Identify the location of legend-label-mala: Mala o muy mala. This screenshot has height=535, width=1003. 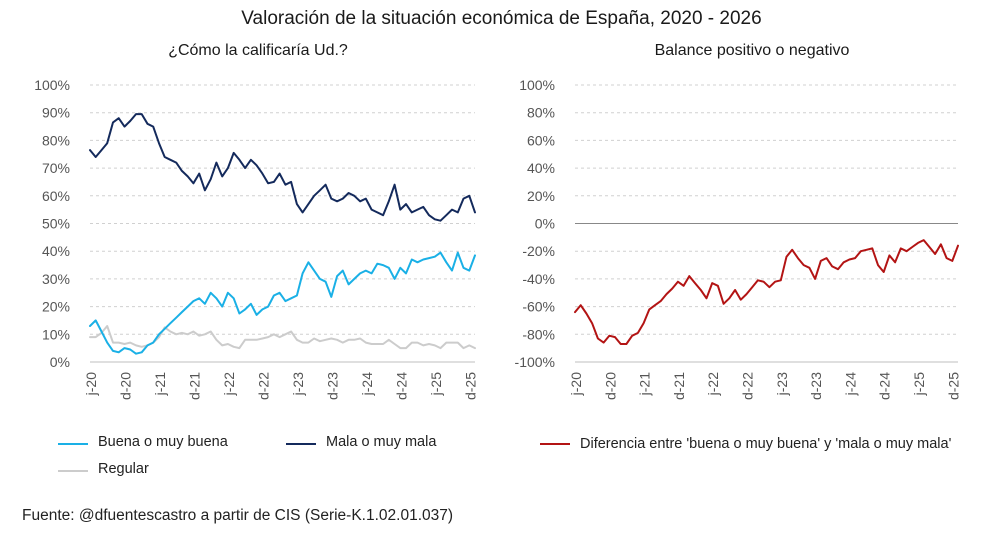
(381, 442).